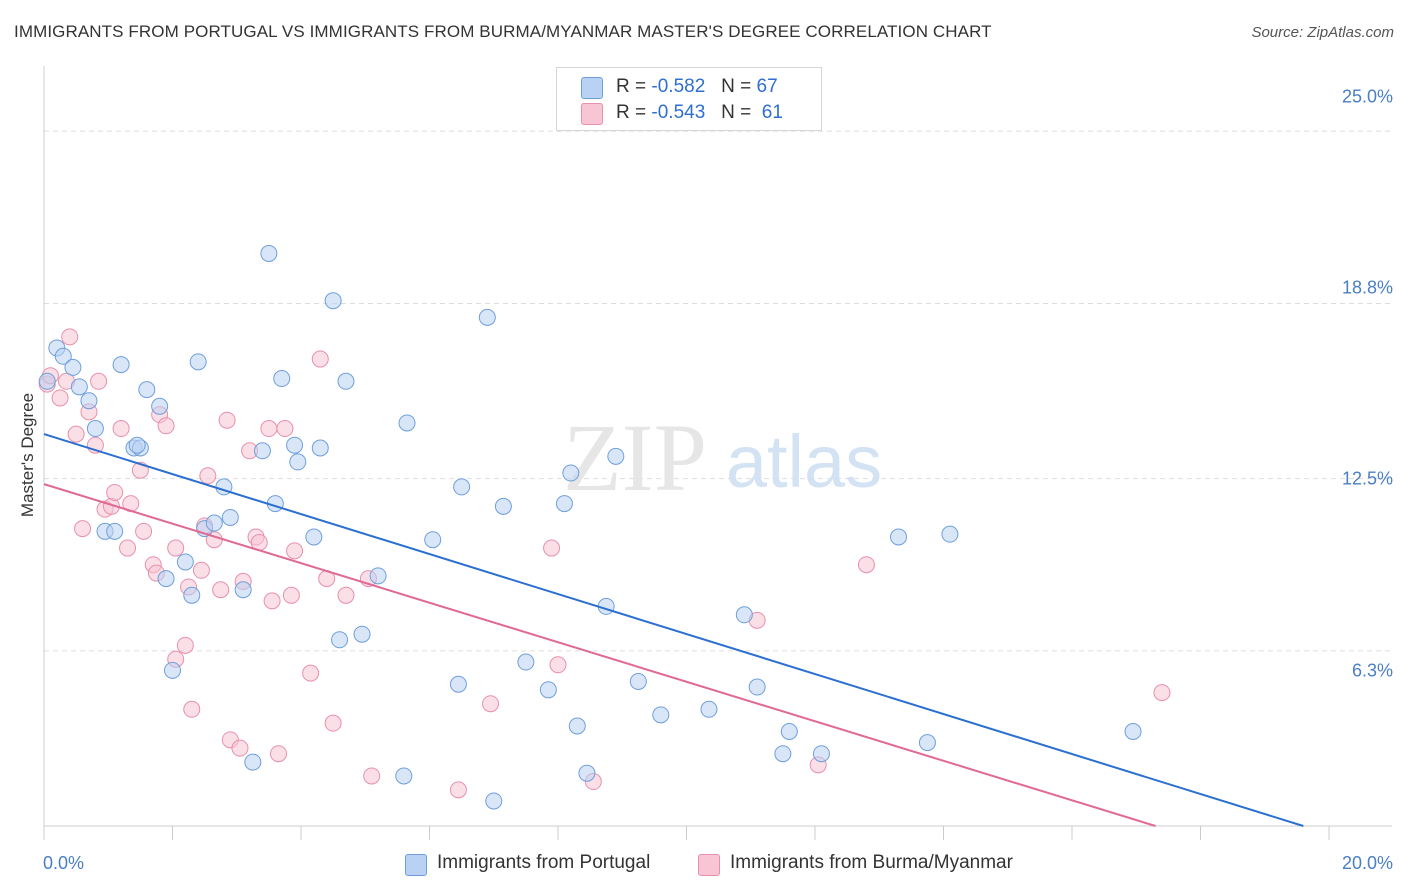 Image resolution: width=1406 pixels, height=892 pixels. I want to click on source-label: Source: ZipAtlas.com, so click(1322, 32).